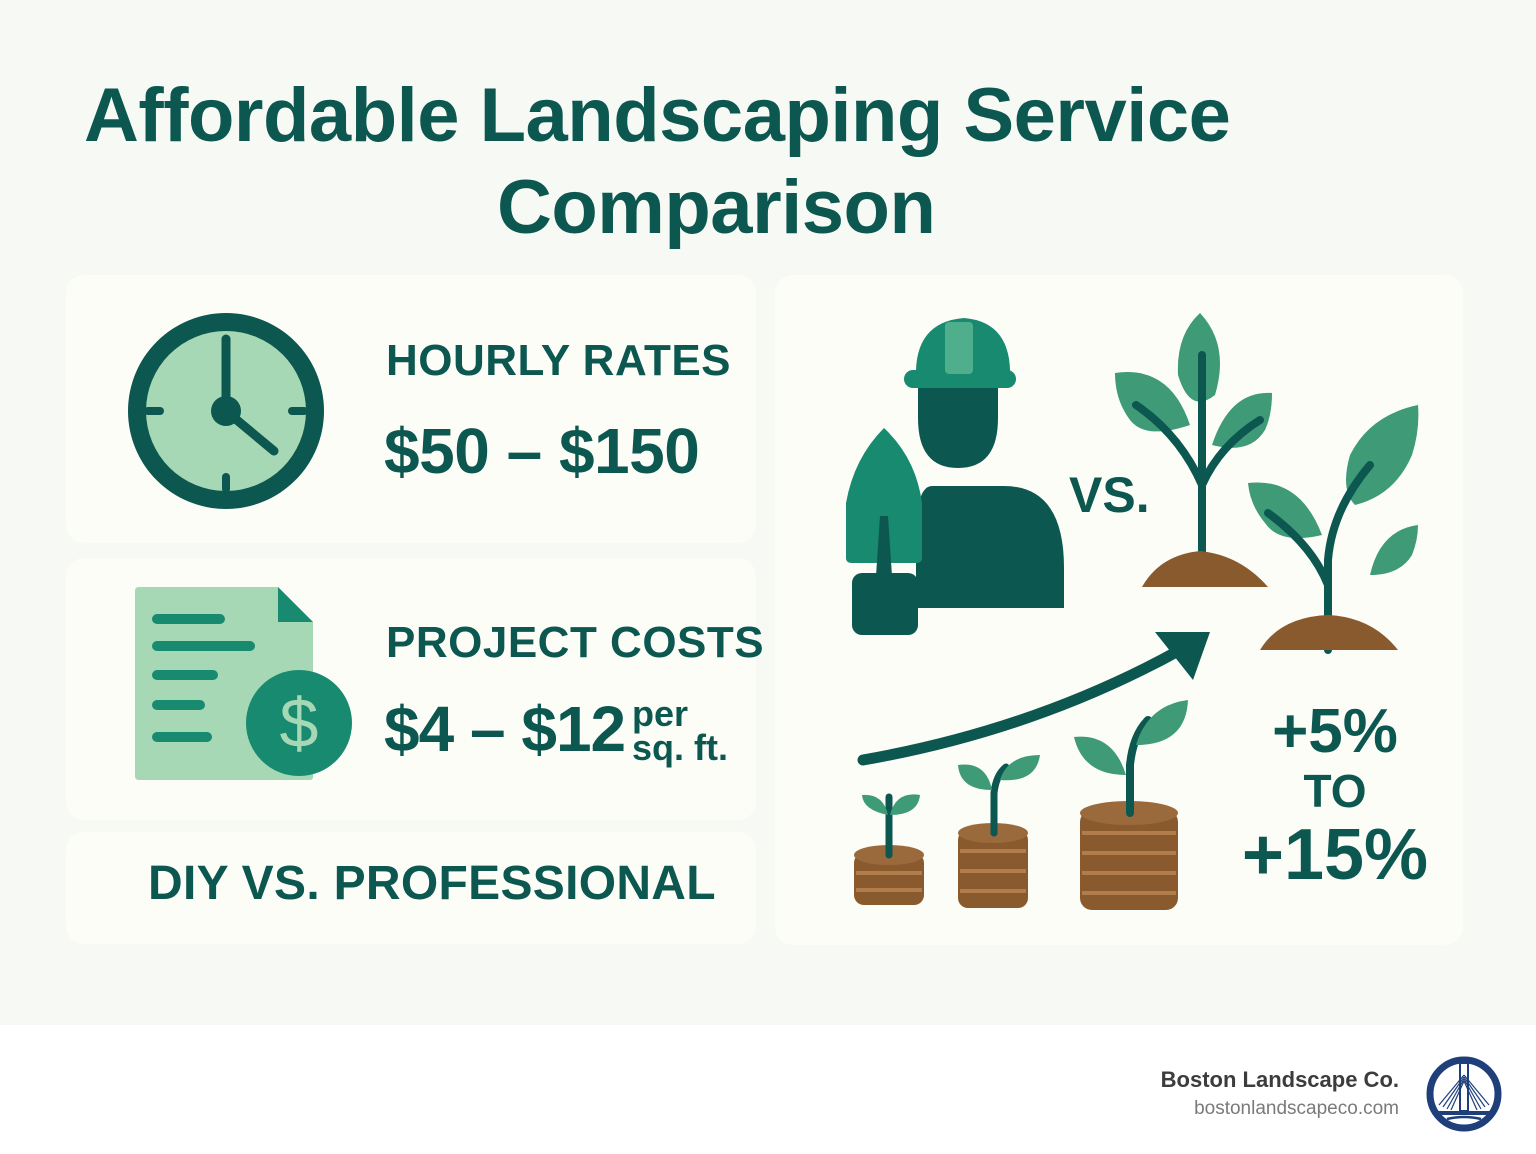  Describe the element at coordinates (1033, 699) in the screenshot. I see `growth-arrow-icon` at that location.